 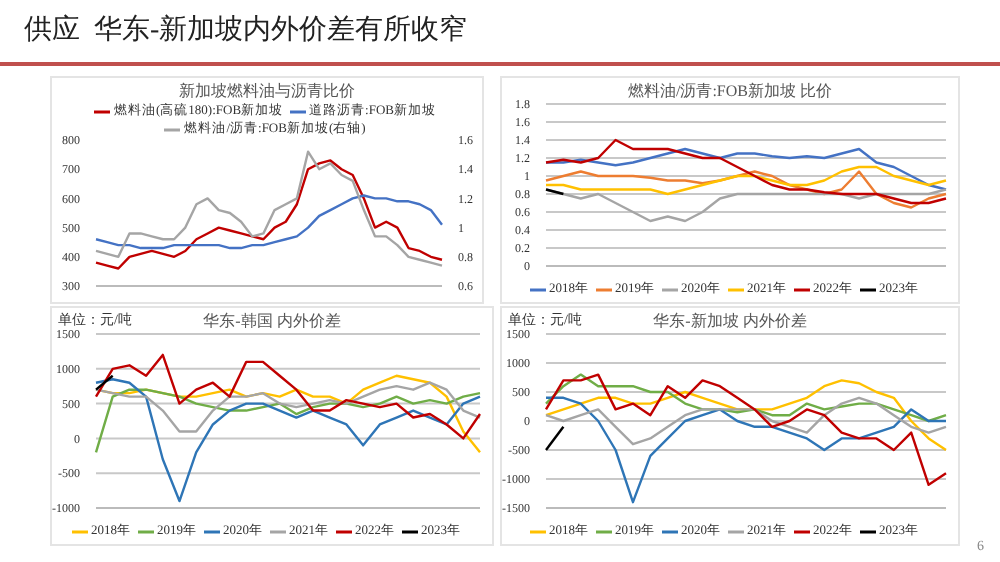 What do you see at coordinates (246, 30) in the screenshot?
I see `text: 供应 华东-新加坡内外价差有所收窄` at bounding box center [246, 30].